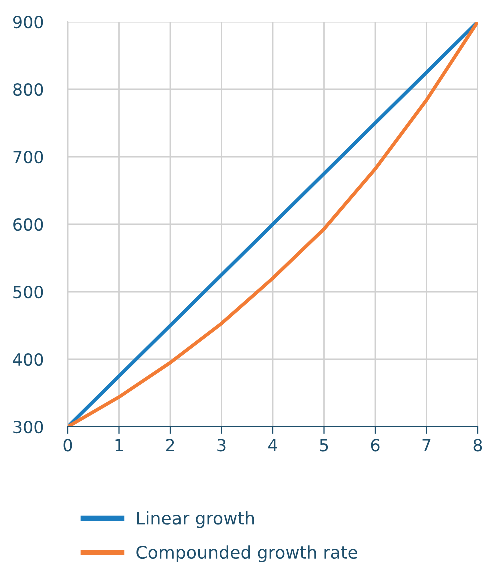 Image resolution: width=482 pixels, height=570 pixels. What do you see at coordinates (120, 445) in the screenshot?
I see `x-tick-label: 1` at bounding box center [120, 445].